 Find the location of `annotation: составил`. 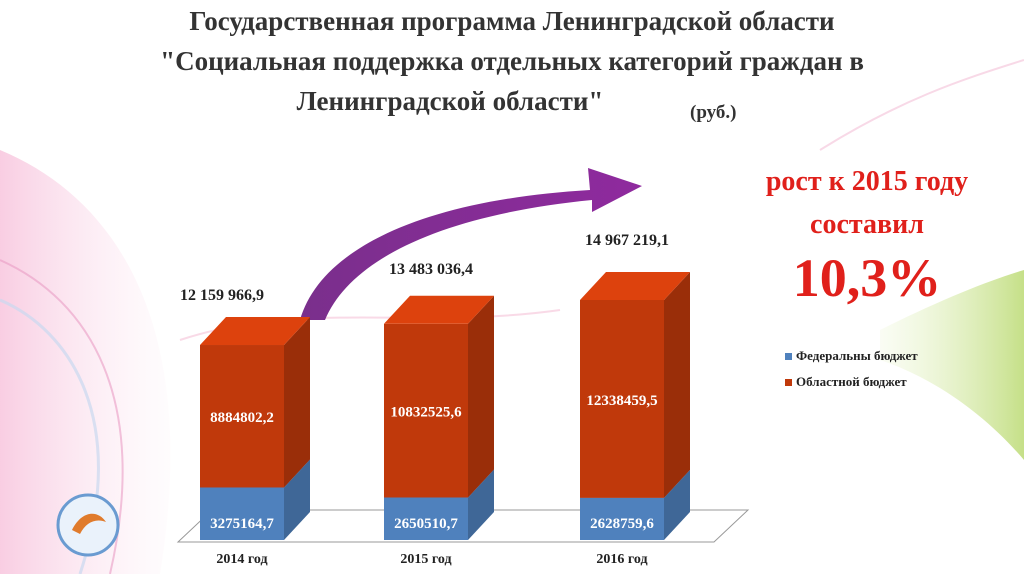

annotation: составил is located at coordinates (867, 224).